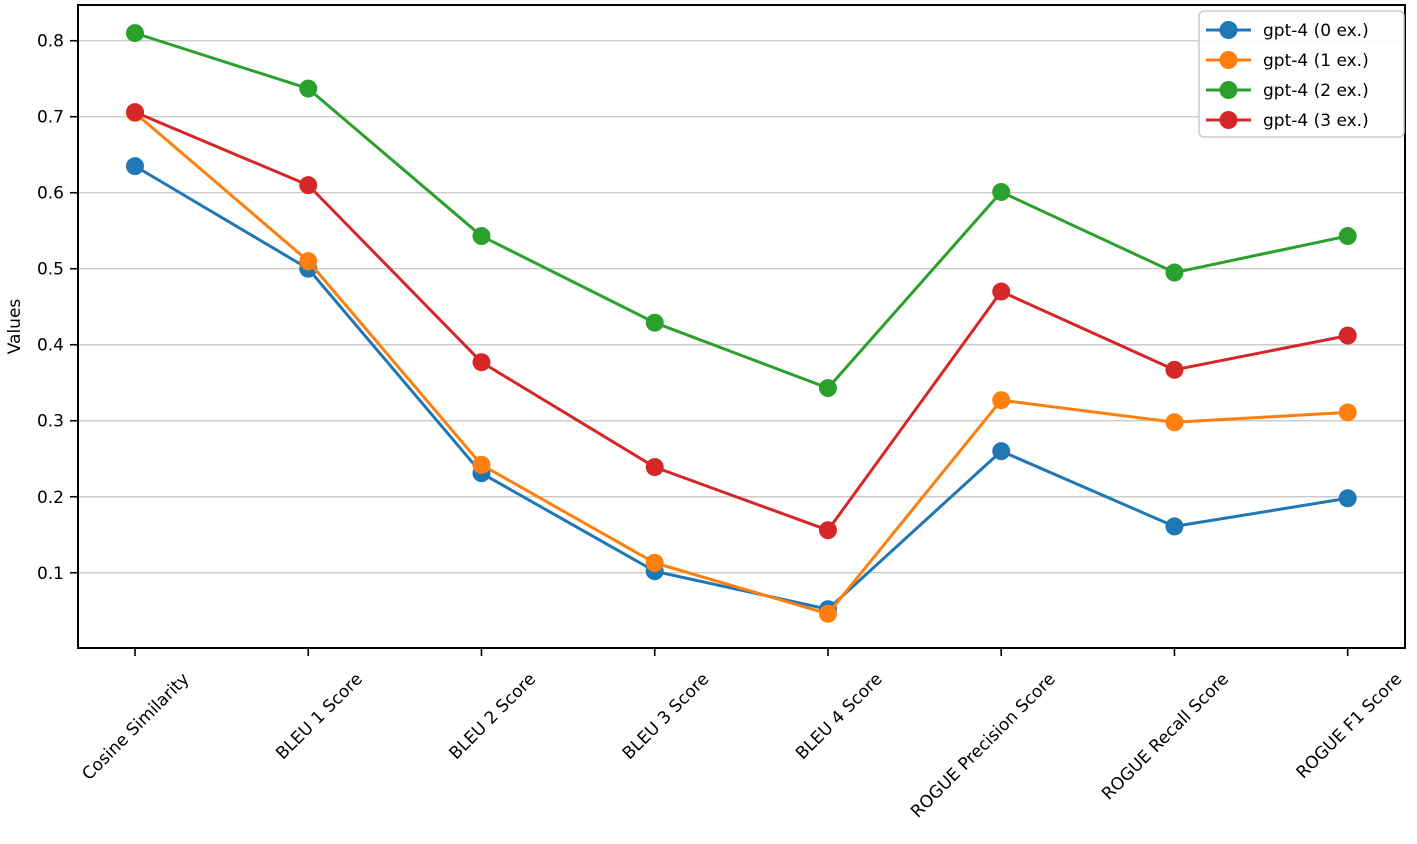  What do you see at coordinates (666, 716) in the screenshot?
I see `x-tick-label: BLEU 3 Score` at bounding box center [666, 716].